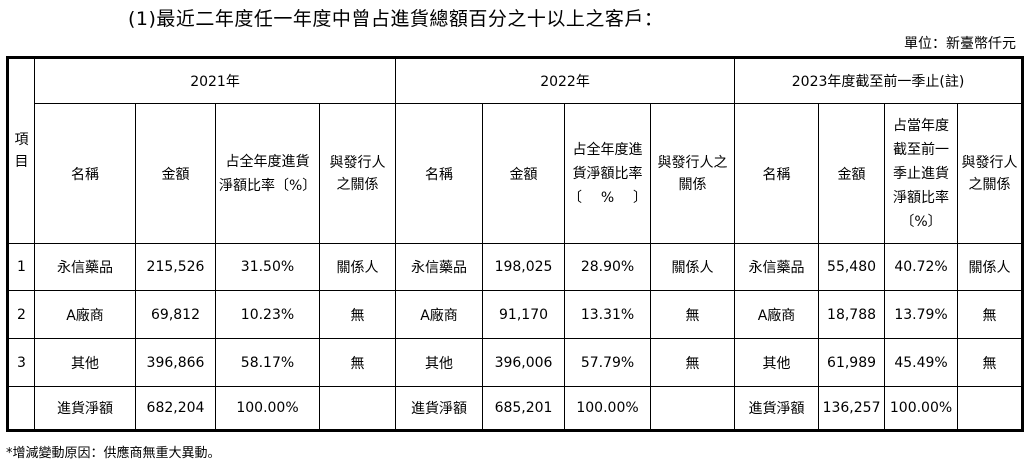  Describe the element at coordinates (852, 267) in the screenshot. I see `supplier-amount: 55,480` at that location.